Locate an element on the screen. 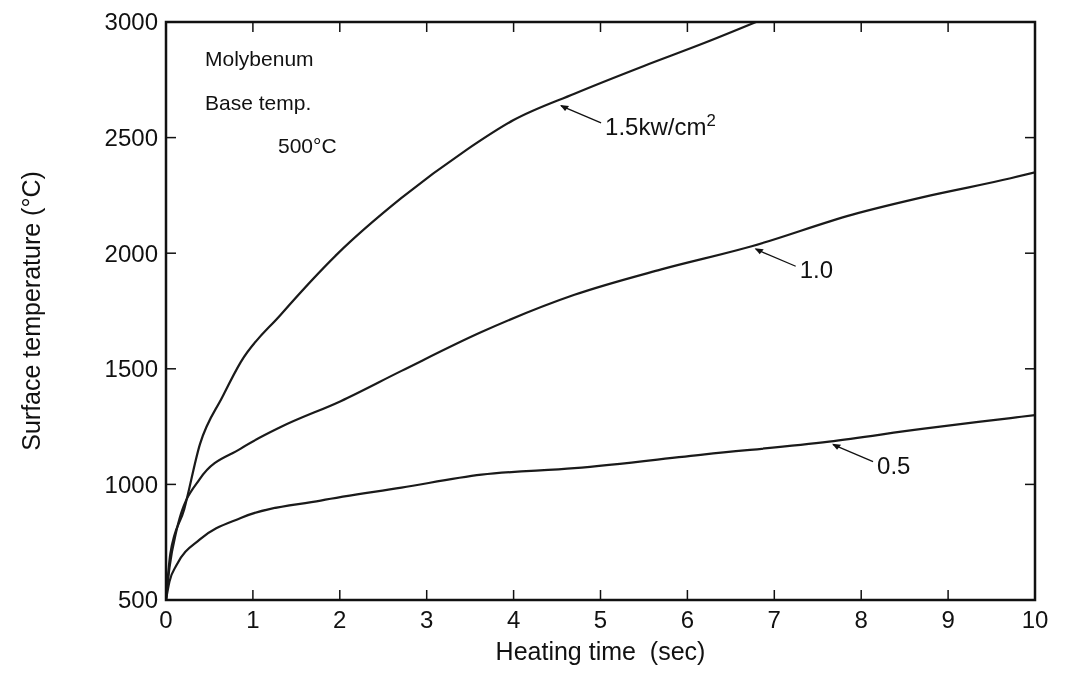 The height and width of the screenshot is (674, 1085). annotation: Molybenum is located at coordinates (259, 58).